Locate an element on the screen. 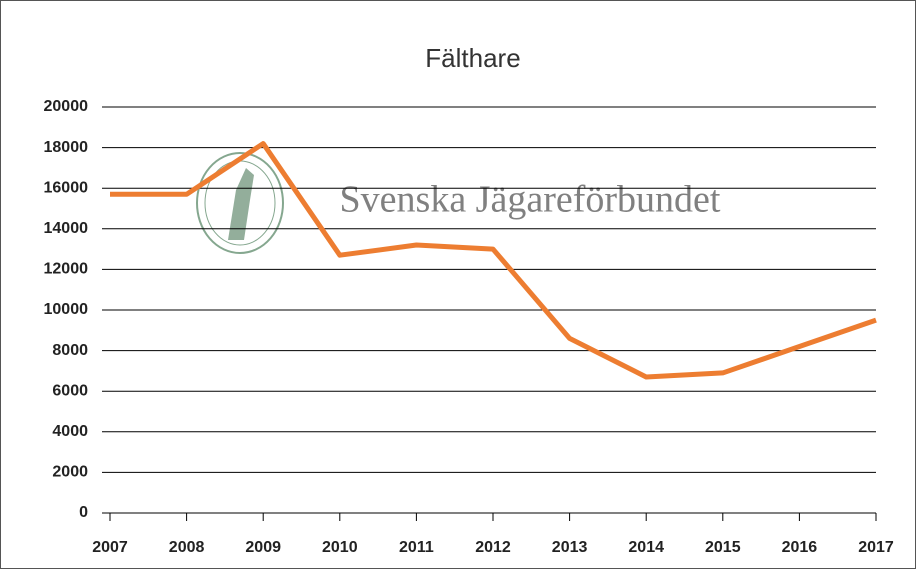 This screenshot has height=569, width=916. y-tick-label: 4000 is located at coordinates (70, 431).